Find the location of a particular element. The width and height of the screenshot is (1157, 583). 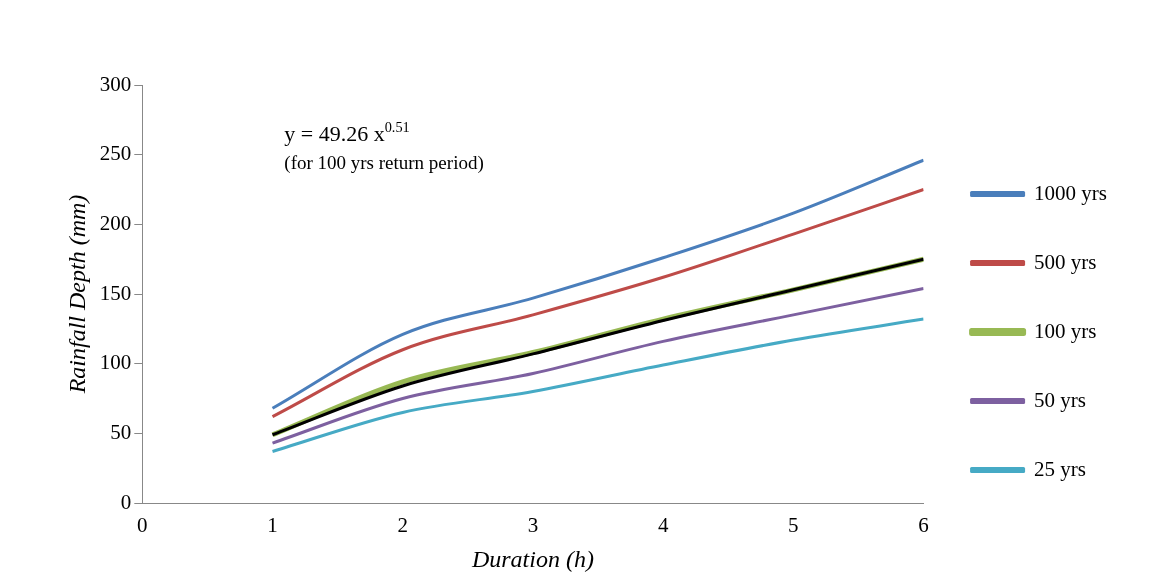

legend-label: 50 yrs is located at coordinates (1060, 399).